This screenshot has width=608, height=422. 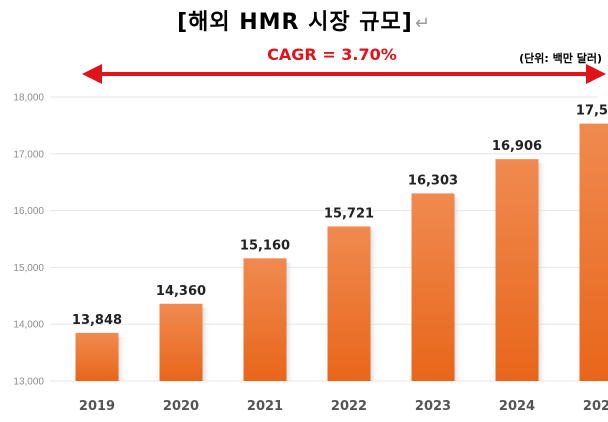 I want to click on data-label: 13,848, so click(x=97, y=320).